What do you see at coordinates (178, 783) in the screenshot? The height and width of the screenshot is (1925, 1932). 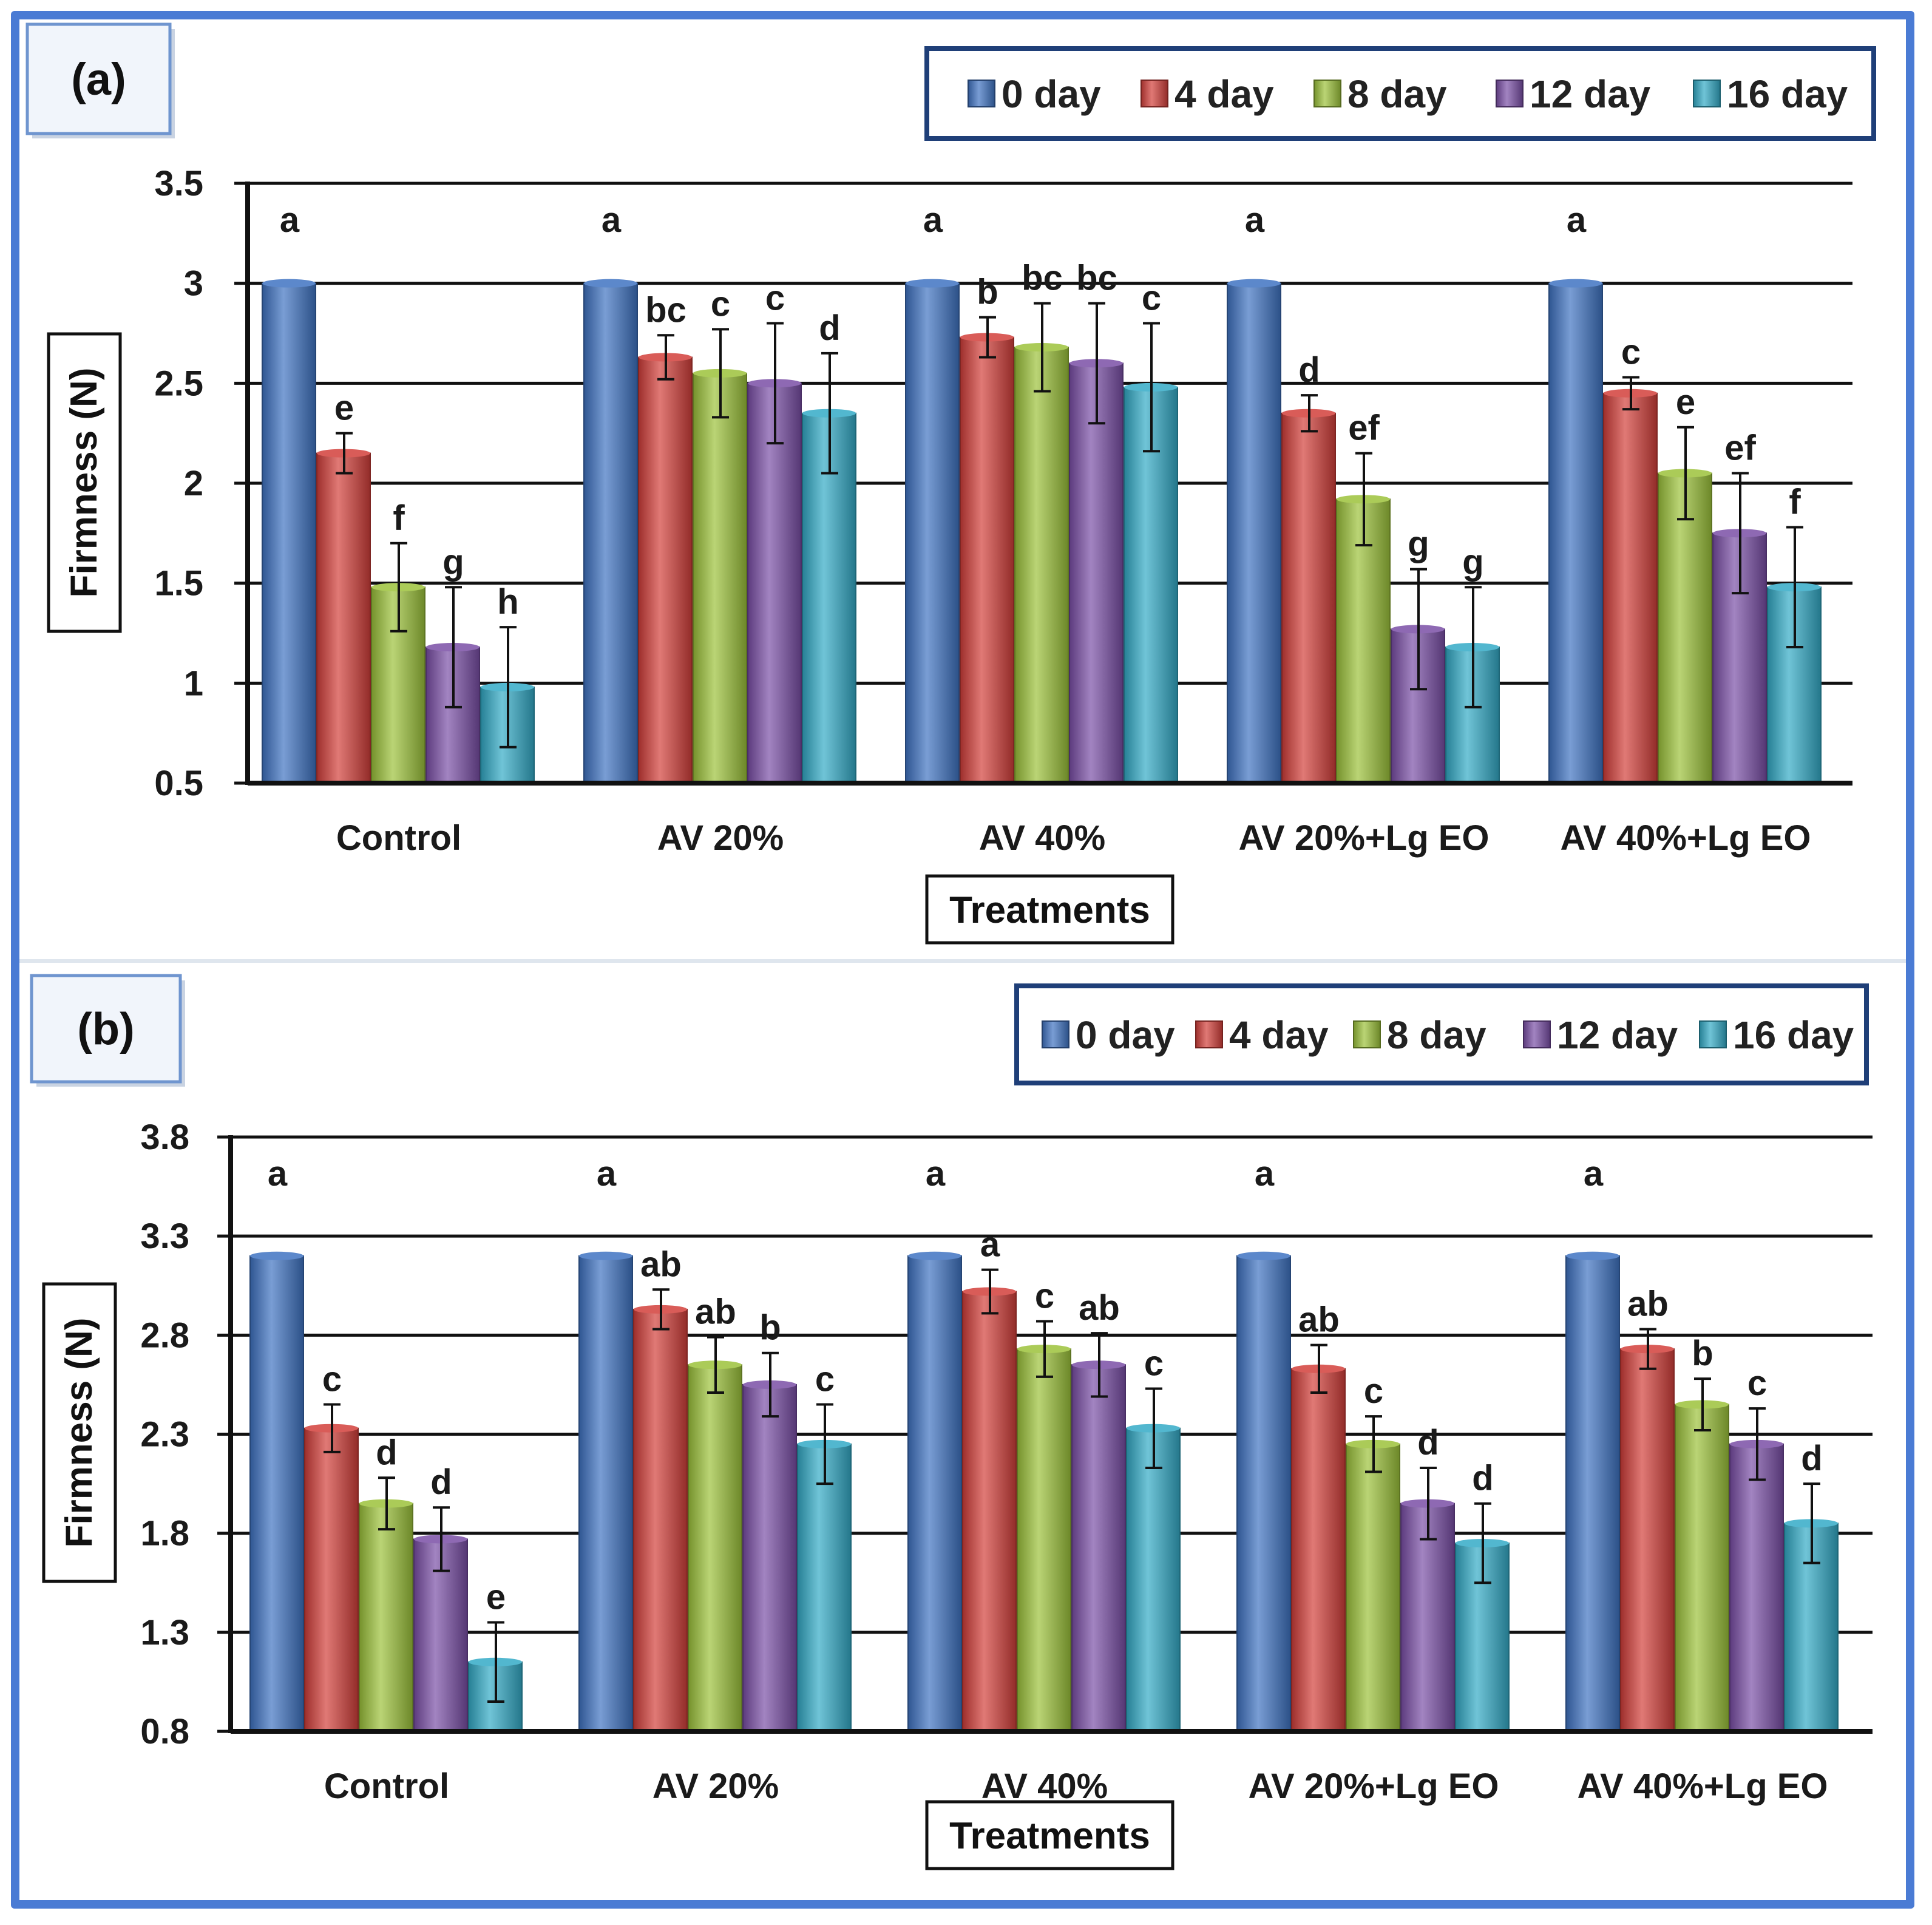 I see `y-tick-label: 0.5` at bounding box center [178, 783].